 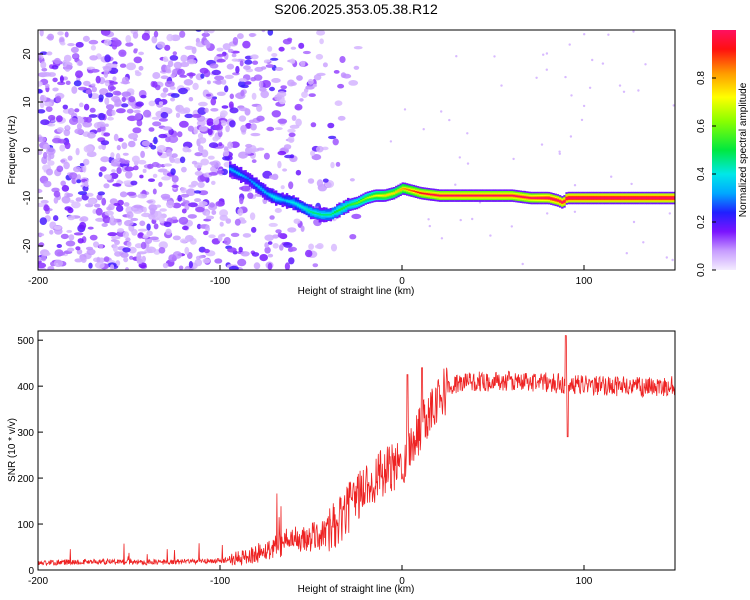 I want to click on snr-y-ticks: 0 100 200 300 400 500, so click(x=30, y=456).